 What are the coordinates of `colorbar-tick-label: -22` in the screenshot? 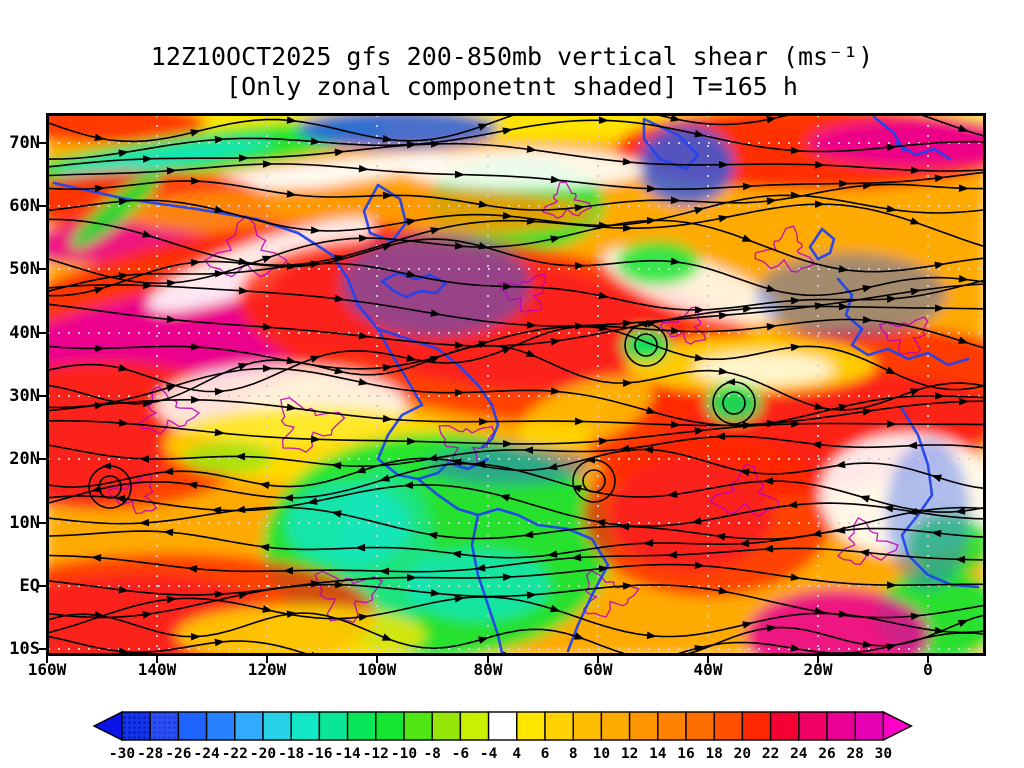 It's located at (235, 754).